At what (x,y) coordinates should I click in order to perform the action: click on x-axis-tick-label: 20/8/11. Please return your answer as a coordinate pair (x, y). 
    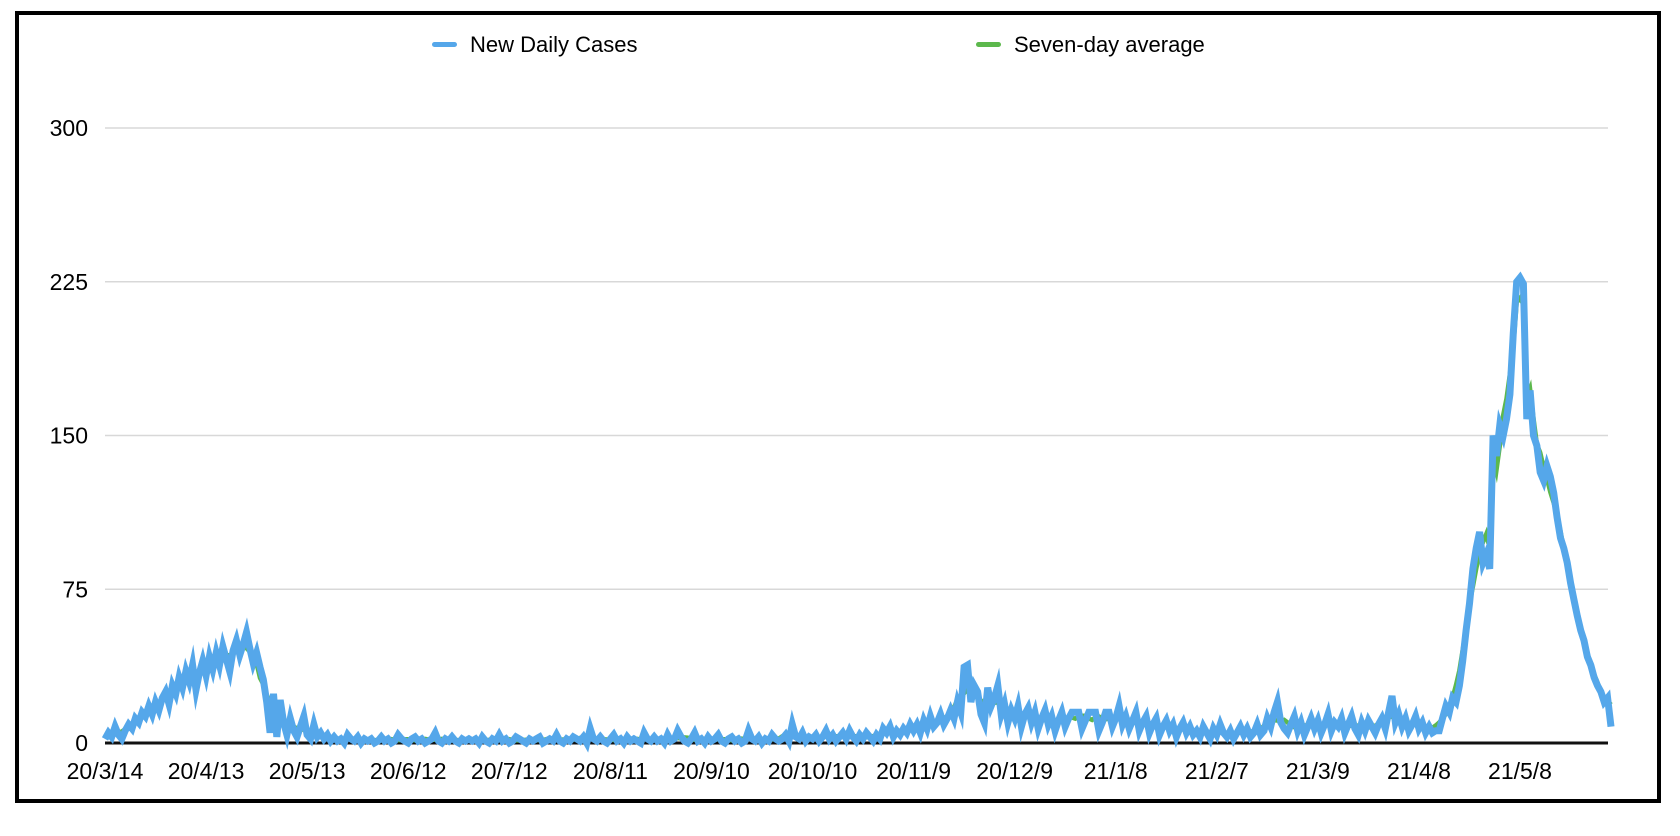
    Looking at the image, I should click on (610, 771).